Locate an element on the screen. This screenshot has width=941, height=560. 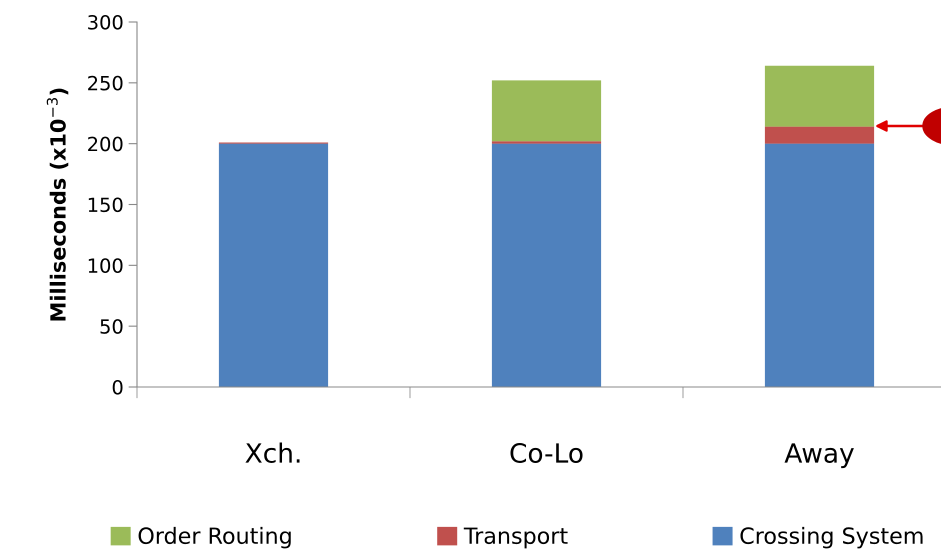
y-tick-label: 50 is located at coordinates (111, 326).